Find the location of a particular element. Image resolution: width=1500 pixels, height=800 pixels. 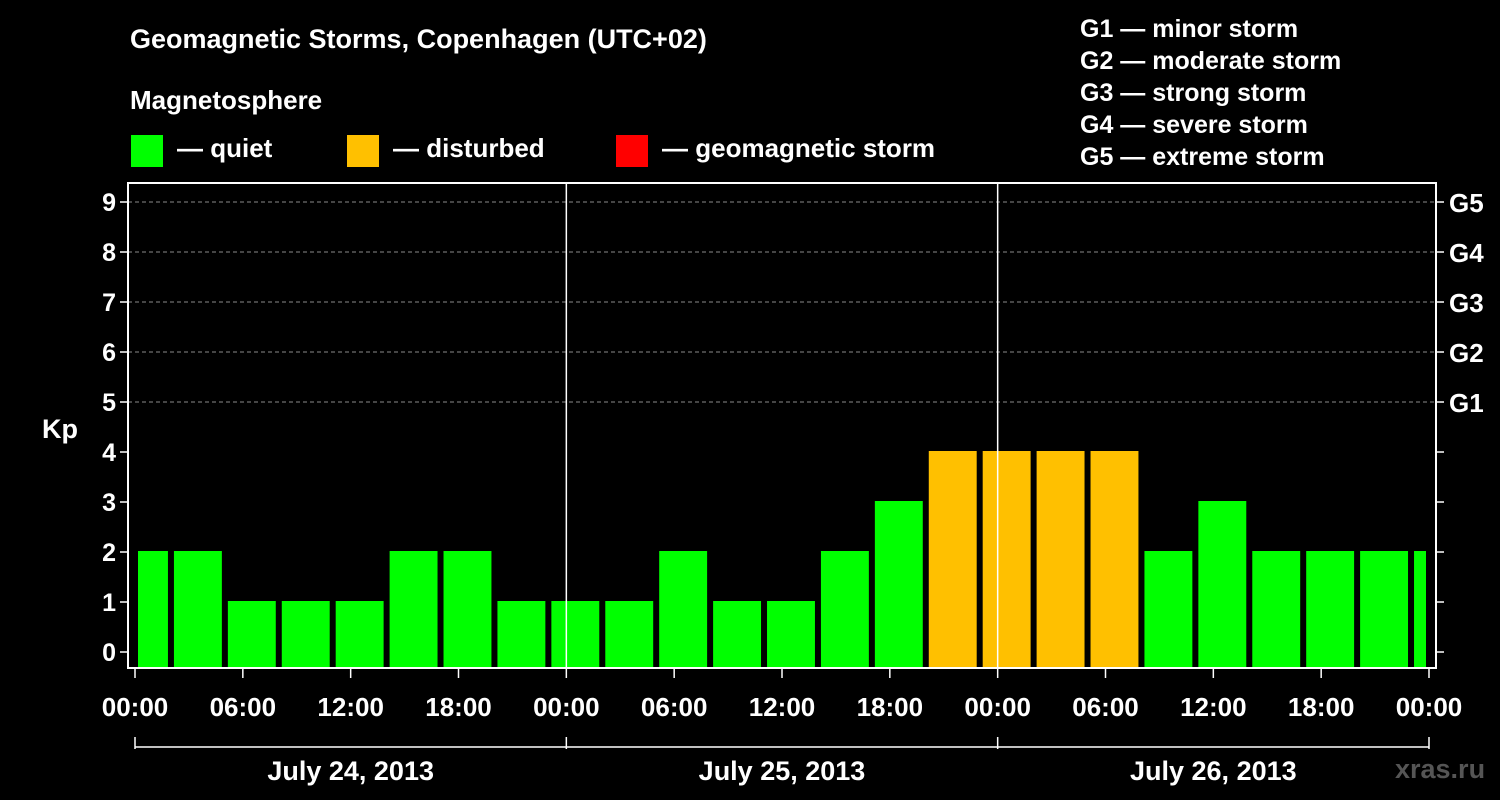

legend-swatch-disturbed is located at coordinates (363, 151).